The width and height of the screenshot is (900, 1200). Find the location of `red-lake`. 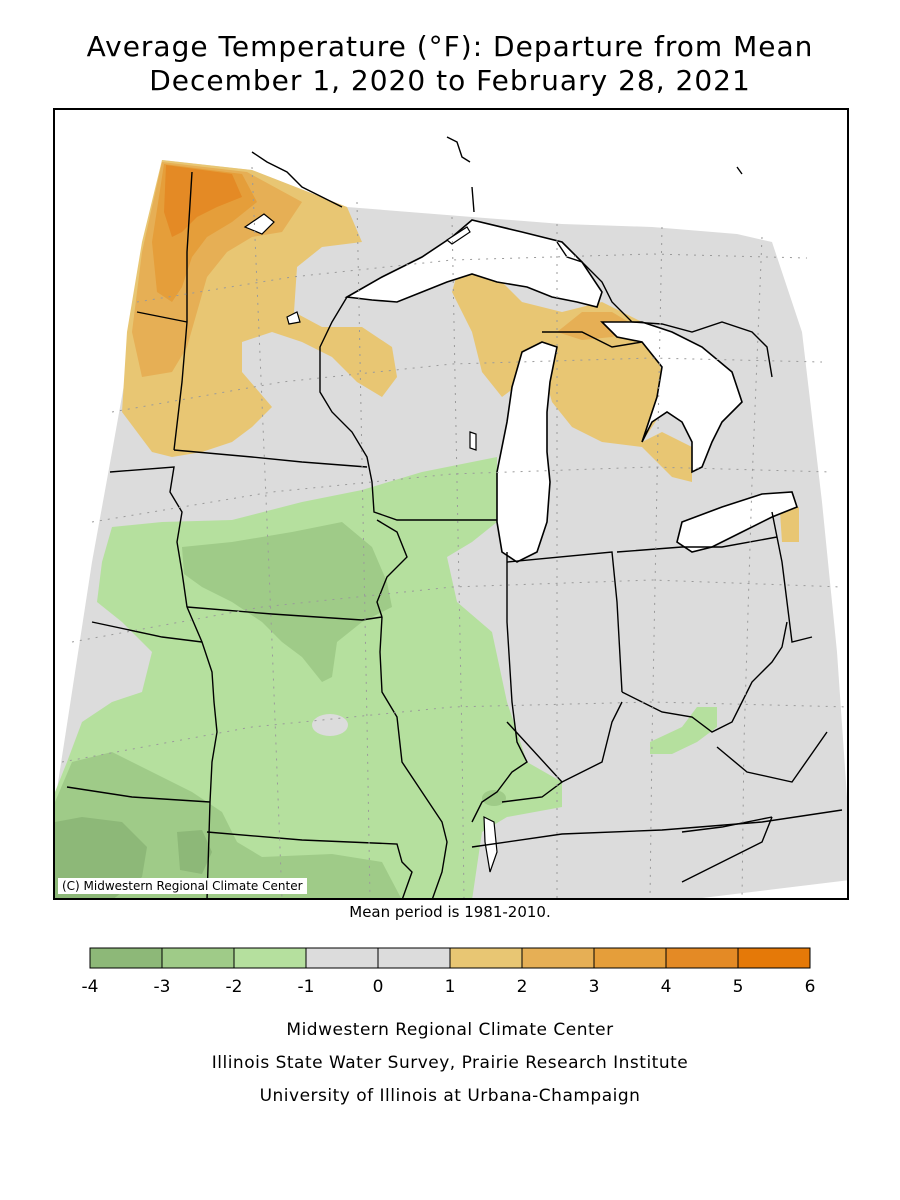

red-lake is located at coordinates (293, 318).